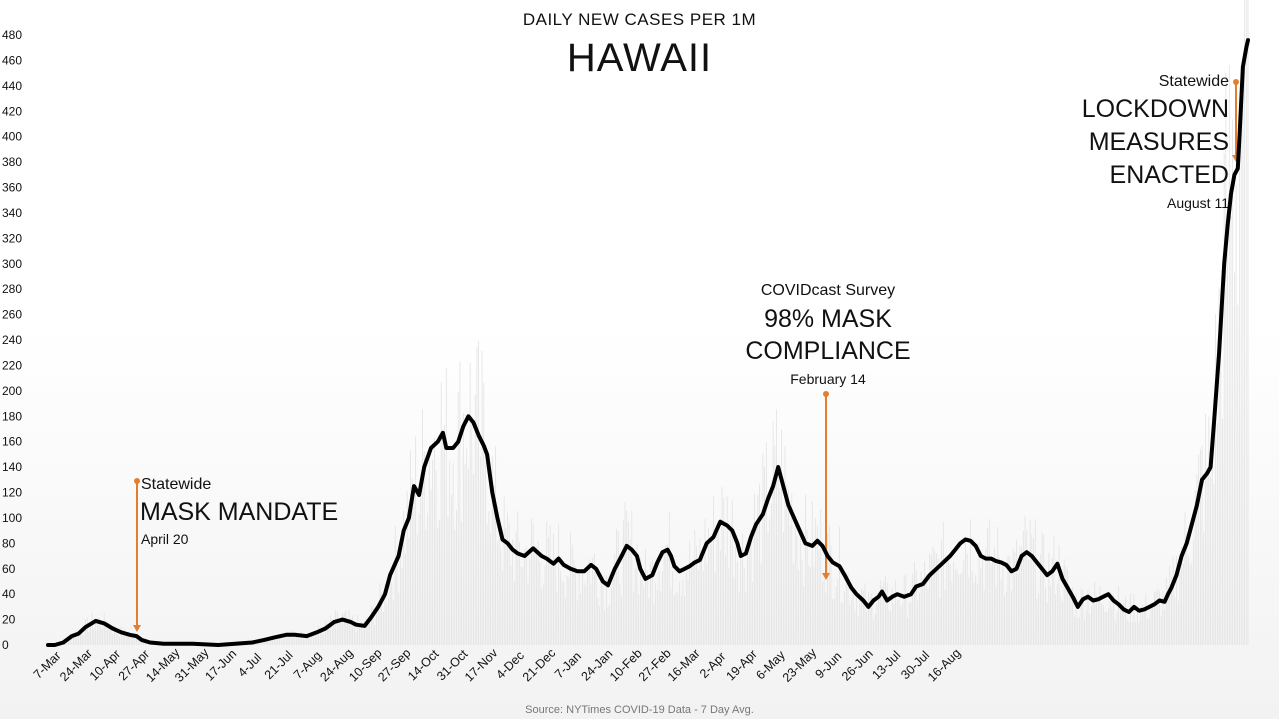 This screenshot has width=1279, height=719. Describe the element at coordinates (137, 555) in the screenshot. I see `arrow-mask-mandate` at that location.